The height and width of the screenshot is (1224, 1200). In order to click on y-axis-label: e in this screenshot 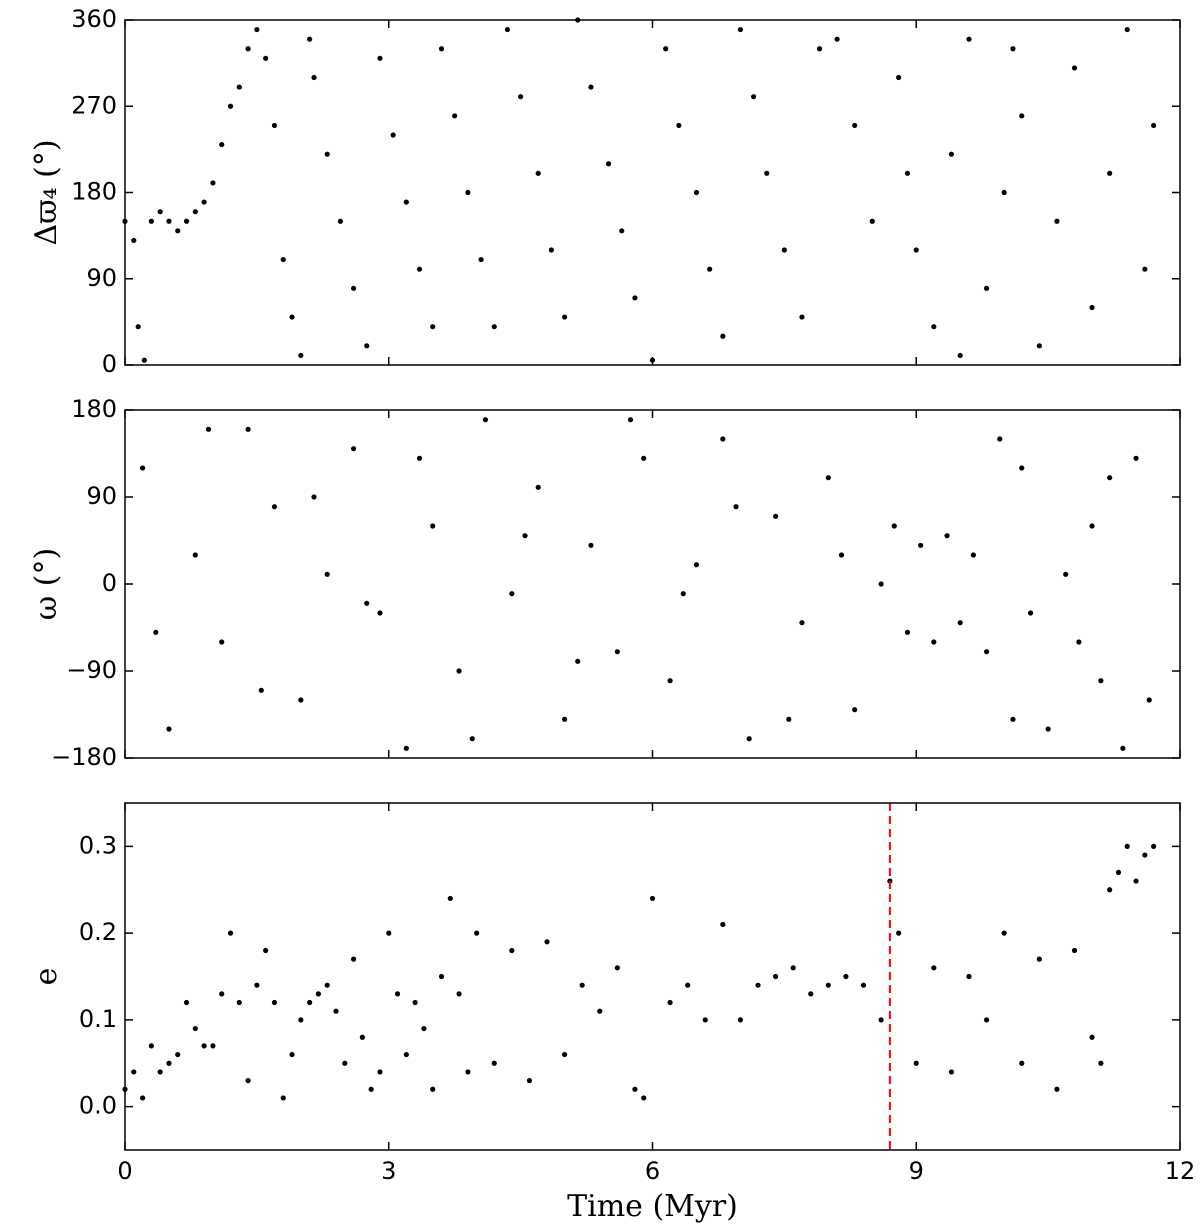, I will do `click(46, 977)`.